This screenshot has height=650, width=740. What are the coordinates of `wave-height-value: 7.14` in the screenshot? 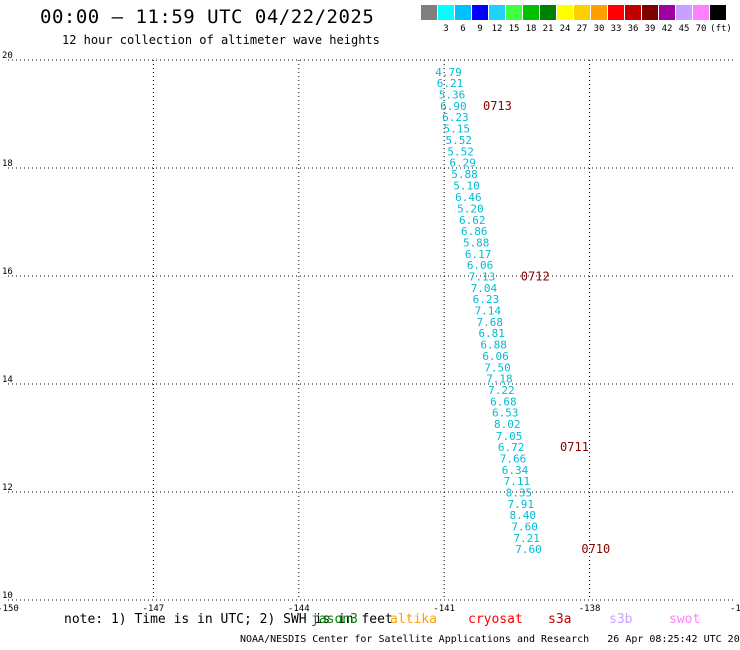 It's located at (488, 311).